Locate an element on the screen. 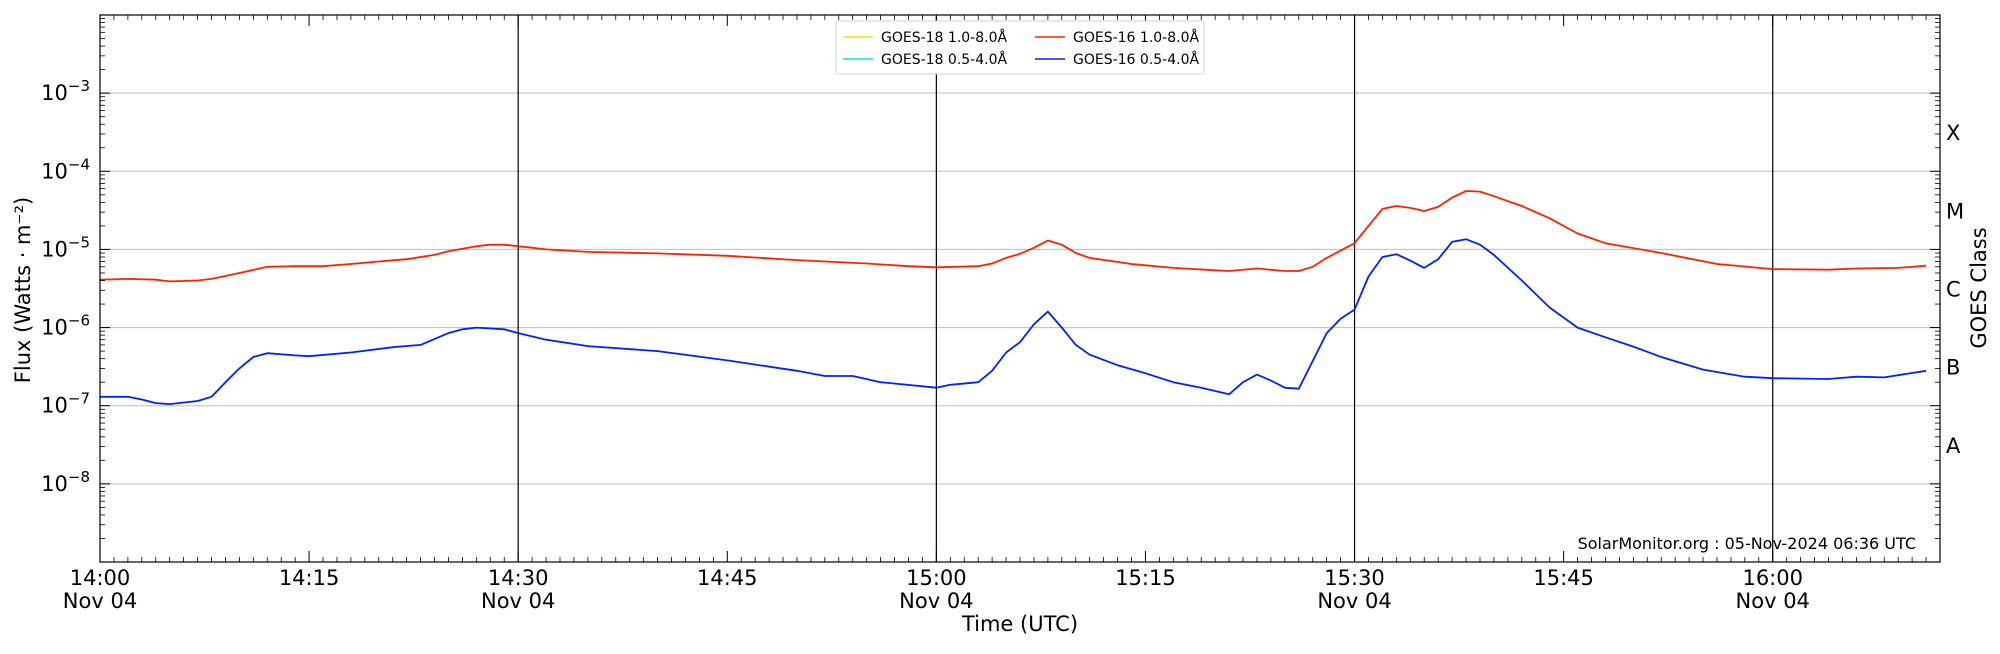  legend-label: GOES-16 0.5-4.0Å is located at coordinates (1136, 59).